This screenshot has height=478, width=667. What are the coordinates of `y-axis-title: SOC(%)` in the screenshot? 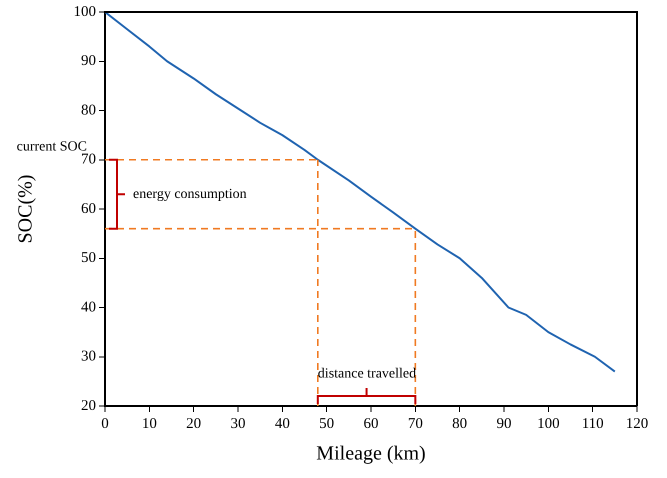 It's located at (25, 209).